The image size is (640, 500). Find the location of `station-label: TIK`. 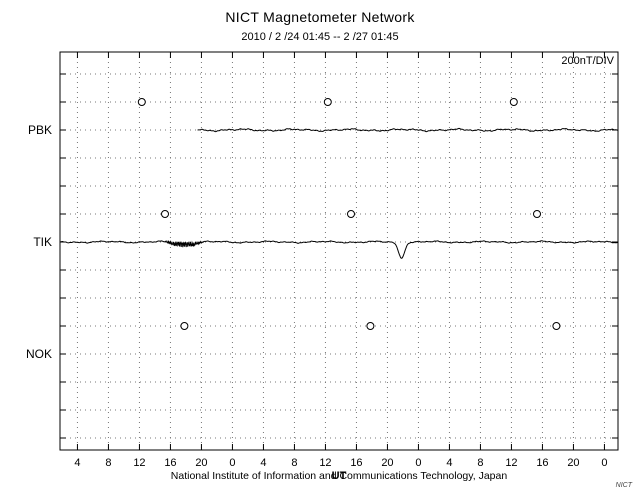

station-label: TIK is located at coordinates (42, 242).